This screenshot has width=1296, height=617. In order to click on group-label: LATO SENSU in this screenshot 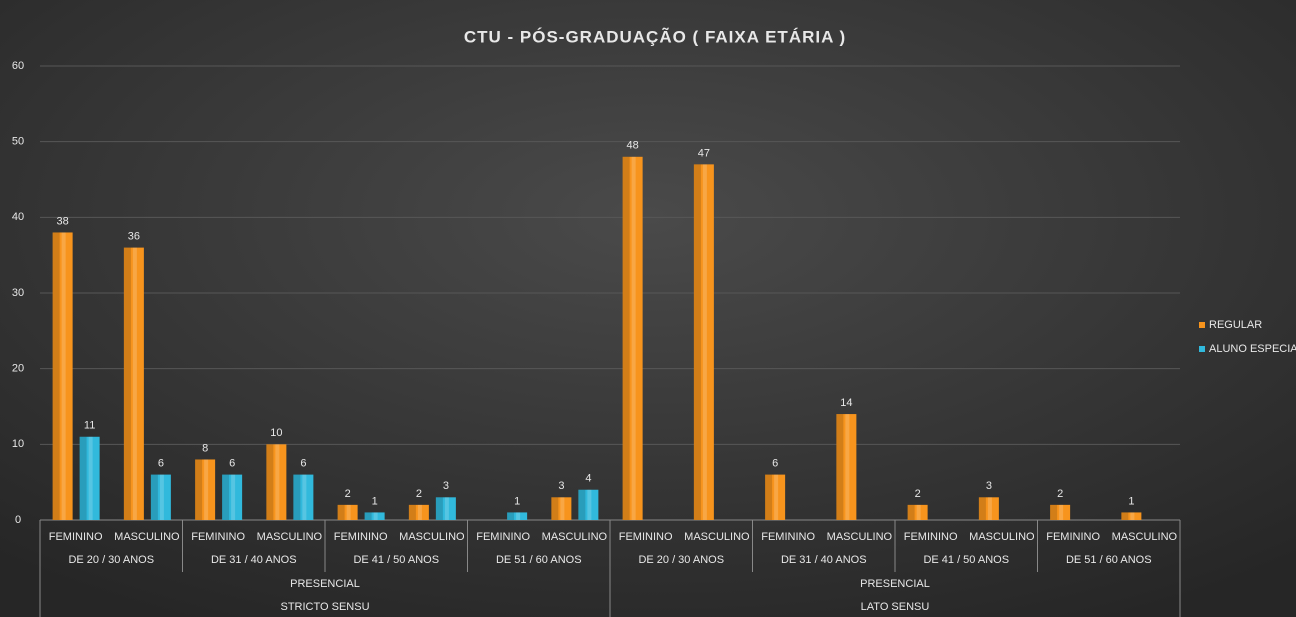, I will do `click(895, 607)`.